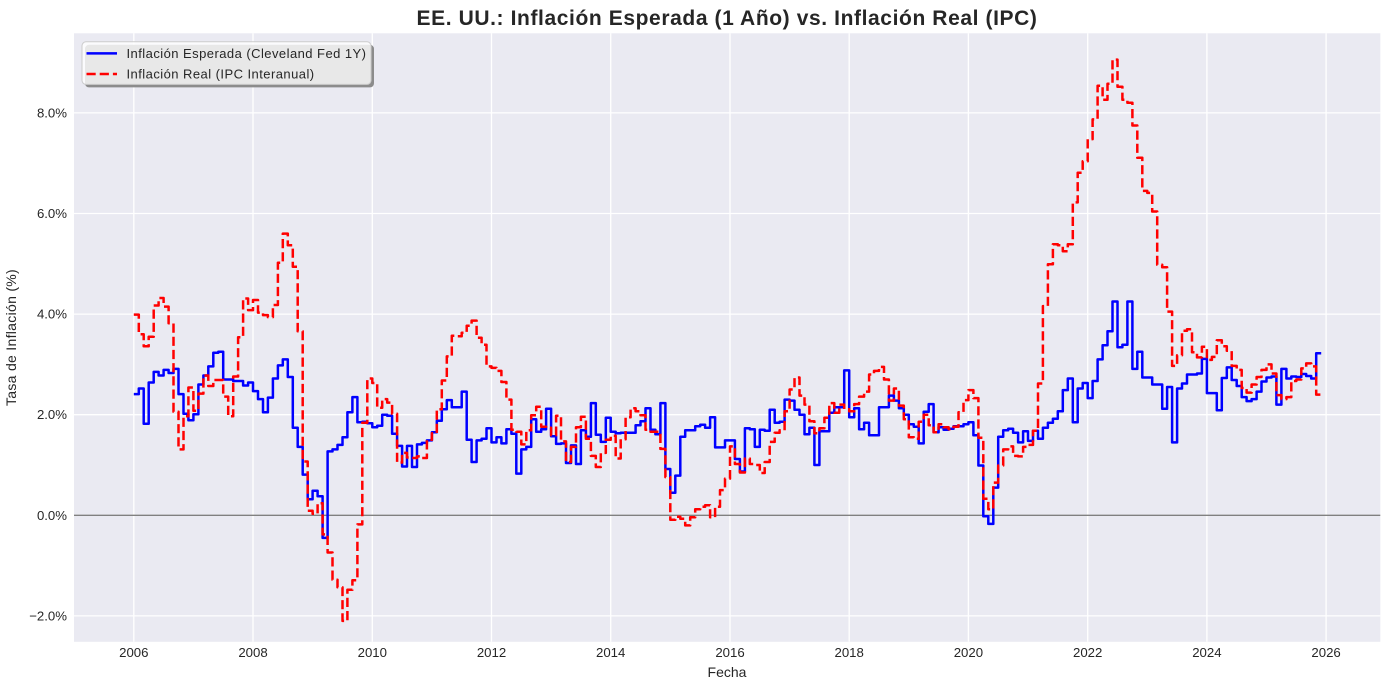 The height and width of the screenshot is (690, 1389). What do you see at coordinates (849, 652) in the screenshot?
I see `svg-text: 2018` at bounding box center [849, 652].